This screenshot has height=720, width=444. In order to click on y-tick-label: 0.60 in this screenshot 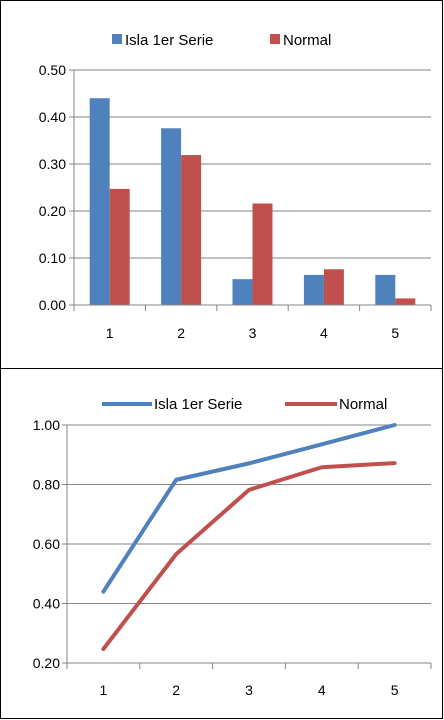, I will do `click(46, 544)`.